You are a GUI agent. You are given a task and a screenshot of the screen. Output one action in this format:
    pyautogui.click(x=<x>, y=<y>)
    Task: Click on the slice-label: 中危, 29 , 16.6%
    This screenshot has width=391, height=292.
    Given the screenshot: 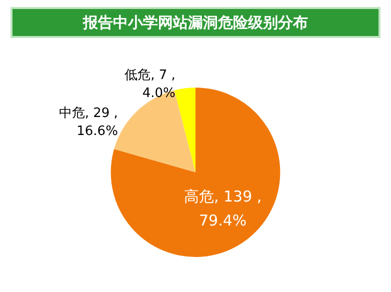 What is the action you would take?
    pyautogui.click(x=88, y=122)
    